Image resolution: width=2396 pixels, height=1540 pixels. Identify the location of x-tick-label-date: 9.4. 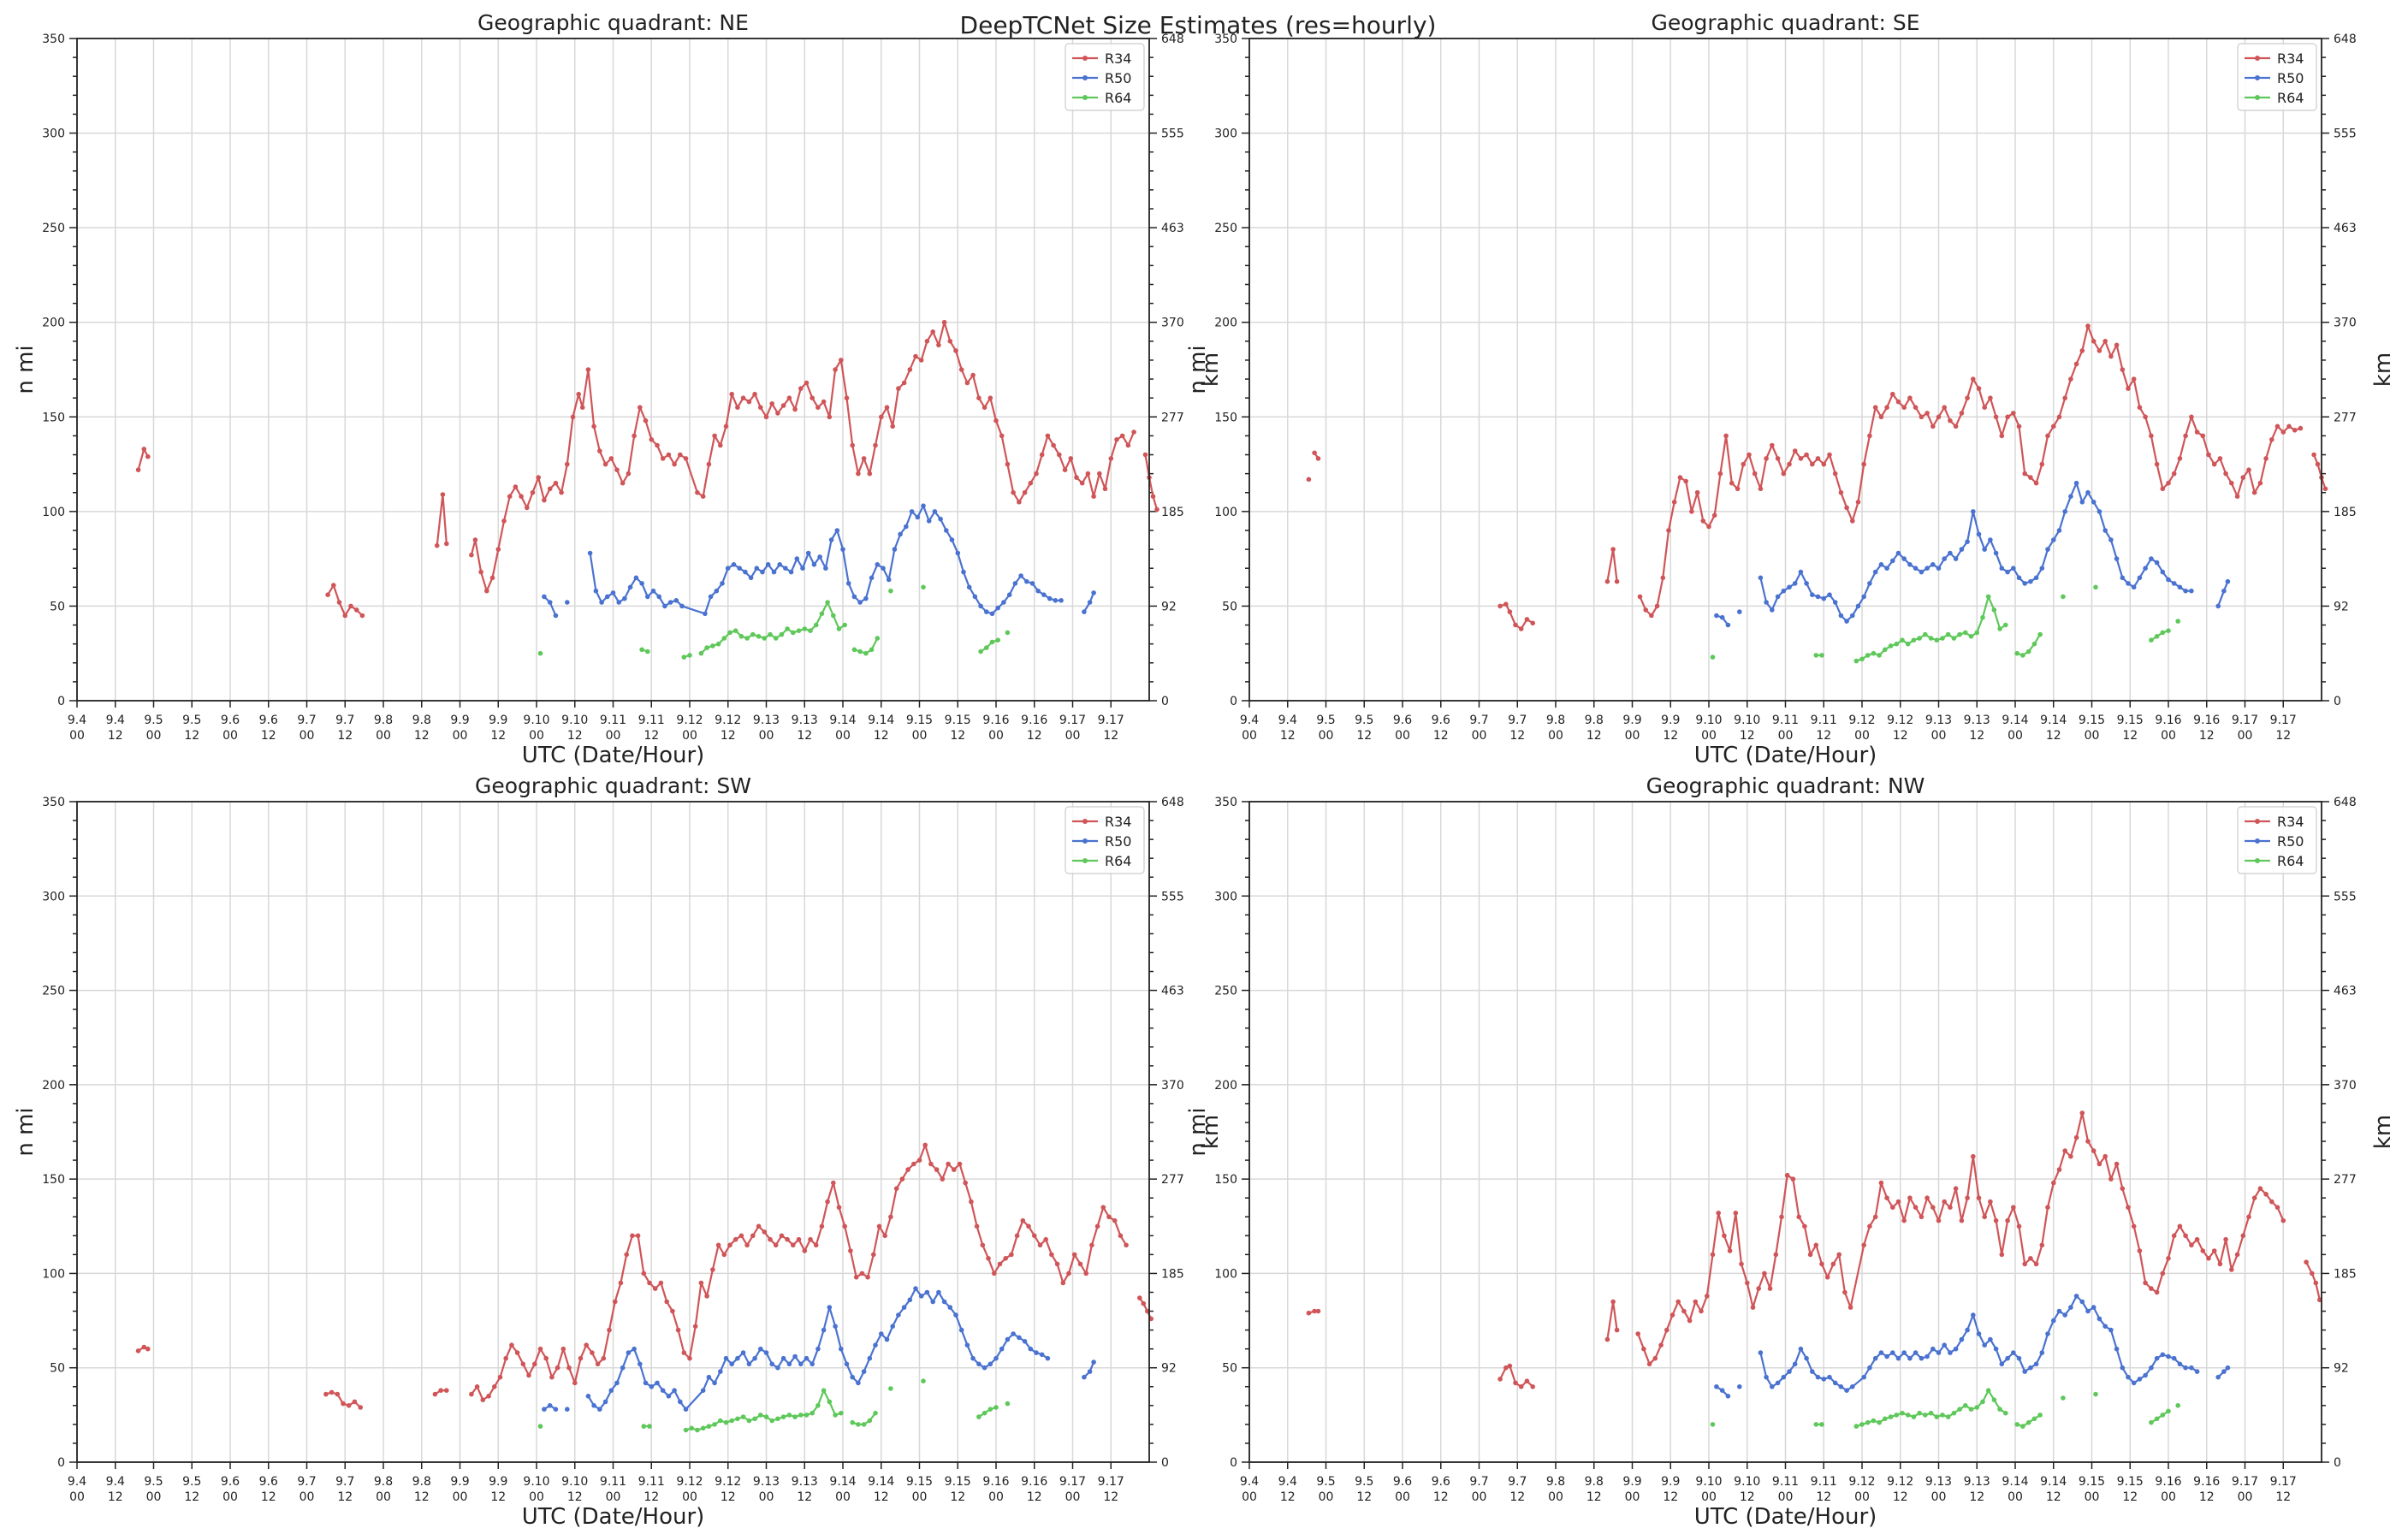
(77, 1482).